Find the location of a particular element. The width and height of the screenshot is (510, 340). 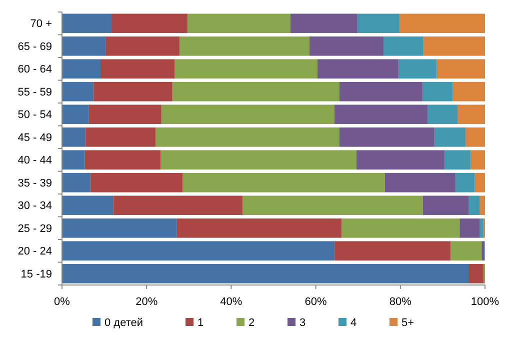

y-tick-label: 20 - 24 is located at coordinates (35, 252).